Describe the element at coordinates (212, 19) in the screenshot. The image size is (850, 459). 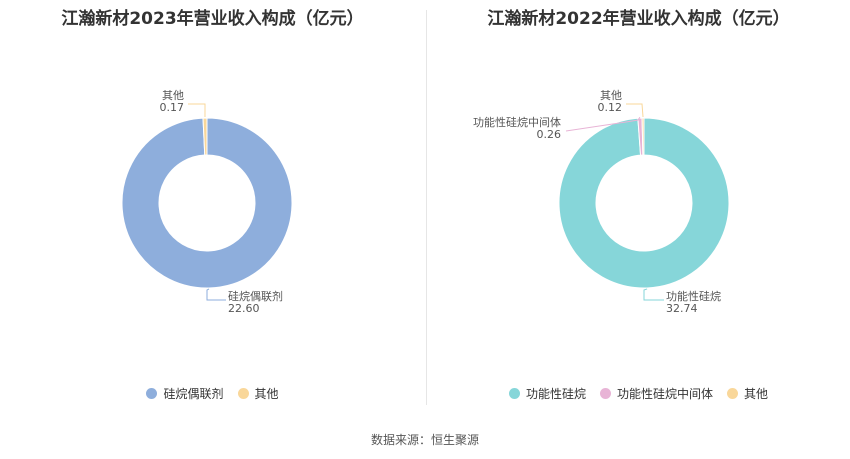
I see `chart-title-2023: 江瀚新材2023年营业收入构成（亿元）` at that location.